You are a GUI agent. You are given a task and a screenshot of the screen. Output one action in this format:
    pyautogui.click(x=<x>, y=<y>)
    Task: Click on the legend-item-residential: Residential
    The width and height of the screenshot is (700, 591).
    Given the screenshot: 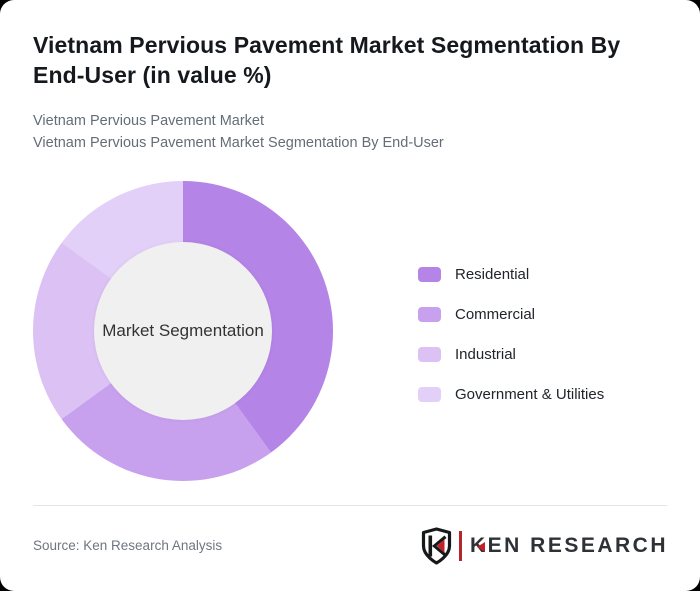 What is the action you would take?
    pyautogui.click(x=511, y=274)
    